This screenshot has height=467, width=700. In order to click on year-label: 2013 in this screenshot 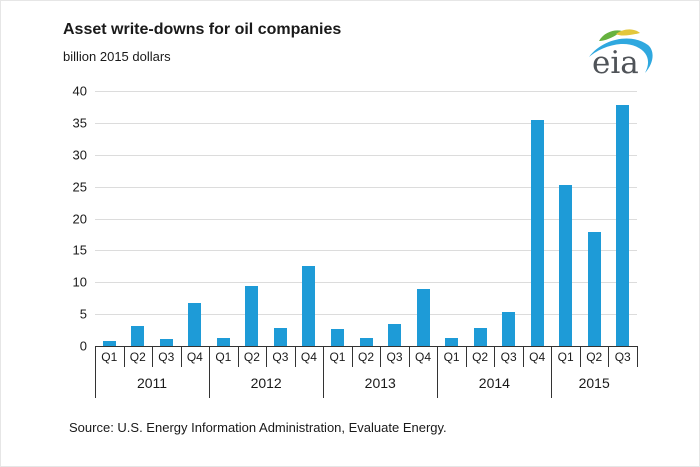, I will do `click(380, 383)`.